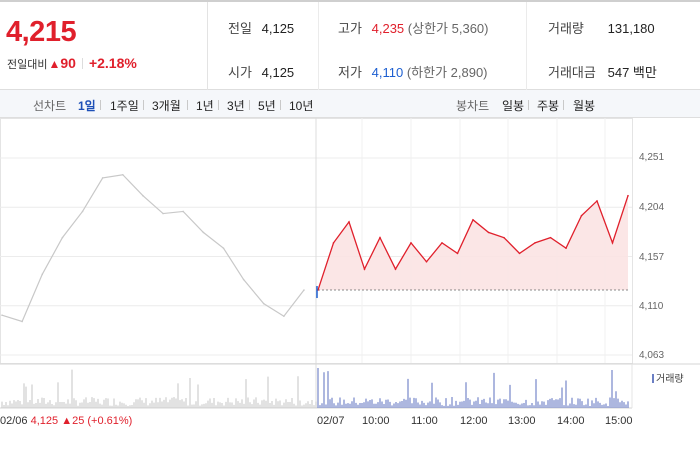 The width and height of the screenshot is (700, 450). Describe the element at coordinates (447, 72) in the screenshot. I see `lower-limit: (하한가 2,890)` at that location.